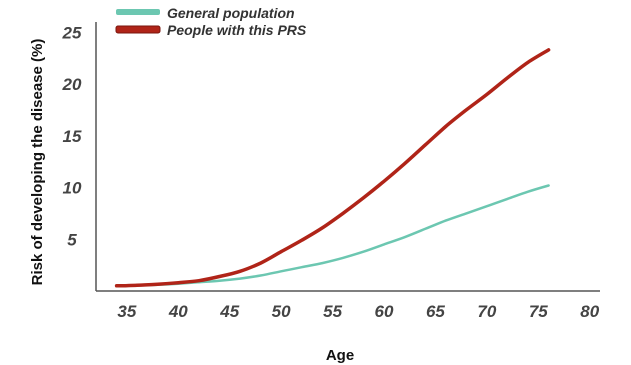 The height and width of the screenshot is (365, 631). I want to click on y-axis-title: Risk of developing the disease (%), so click(37, 162).